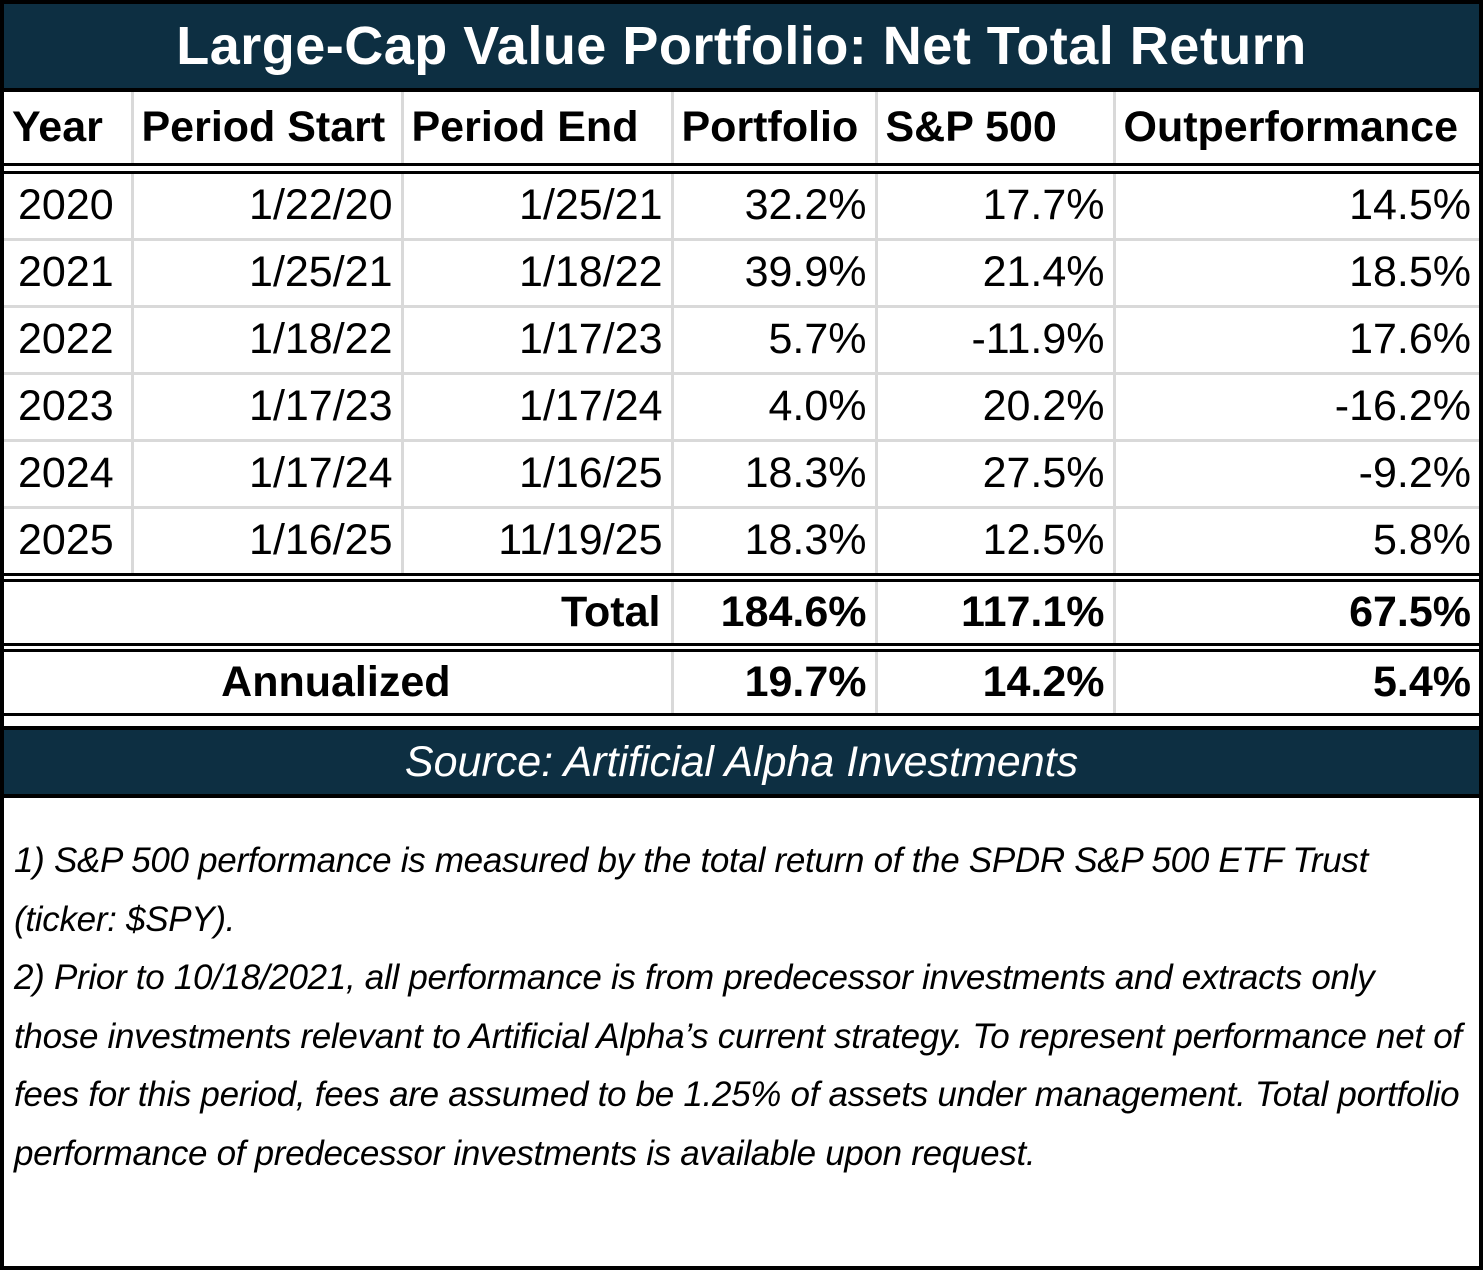 The image size is (1483, 1270). I want to click on col-header-outperformance: Outperformance, so click(1295, 129).